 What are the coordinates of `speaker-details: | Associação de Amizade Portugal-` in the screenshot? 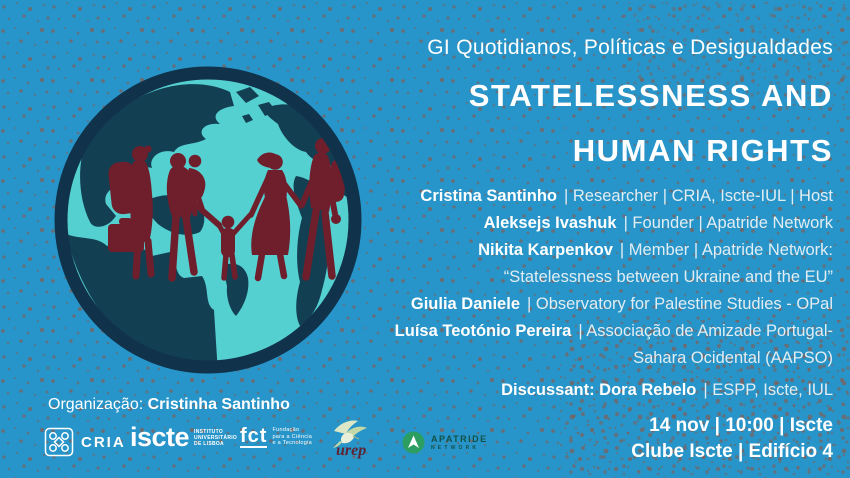 It's located at (705, 331).